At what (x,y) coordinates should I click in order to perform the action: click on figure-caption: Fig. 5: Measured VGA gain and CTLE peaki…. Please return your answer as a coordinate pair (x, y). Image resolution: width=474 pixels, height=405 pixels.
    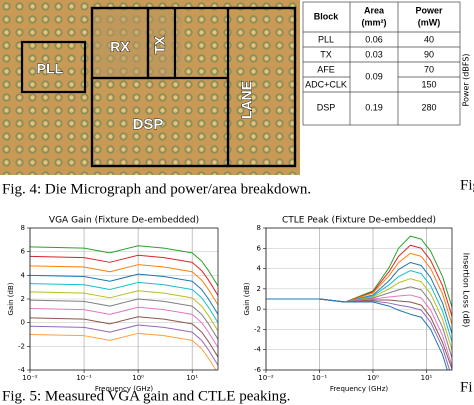
    Looking at the image, I should click on (146, 396).